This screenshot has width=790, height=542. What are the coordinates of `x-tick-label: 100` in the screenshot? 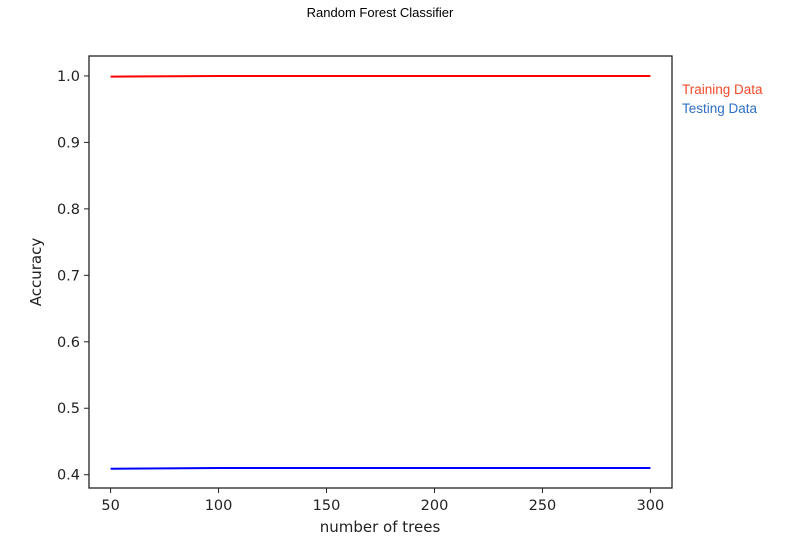 It's located at (219, 506).